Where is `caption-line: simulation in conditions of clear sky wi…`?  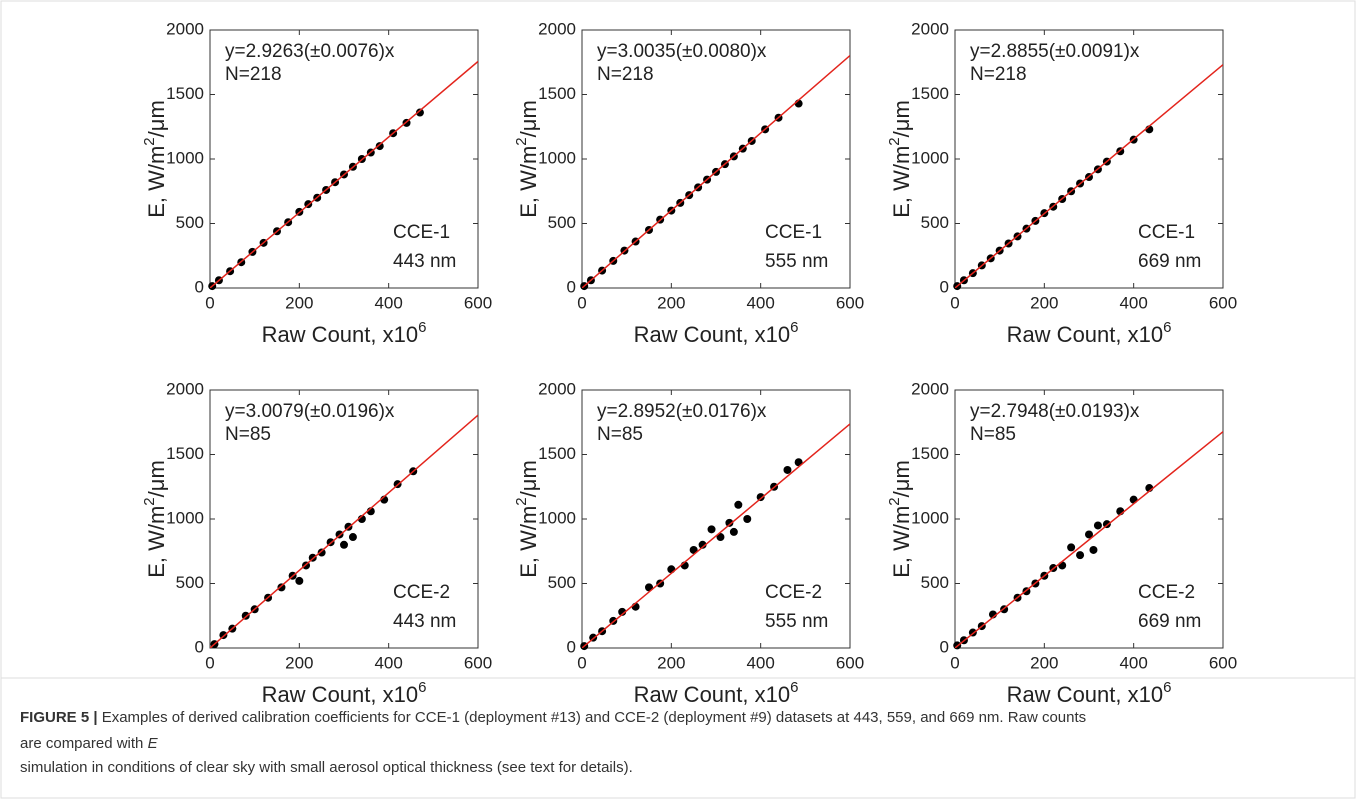
caption-line: simulation in conditions of clear sky wi… is located at coordinates (326, 767).